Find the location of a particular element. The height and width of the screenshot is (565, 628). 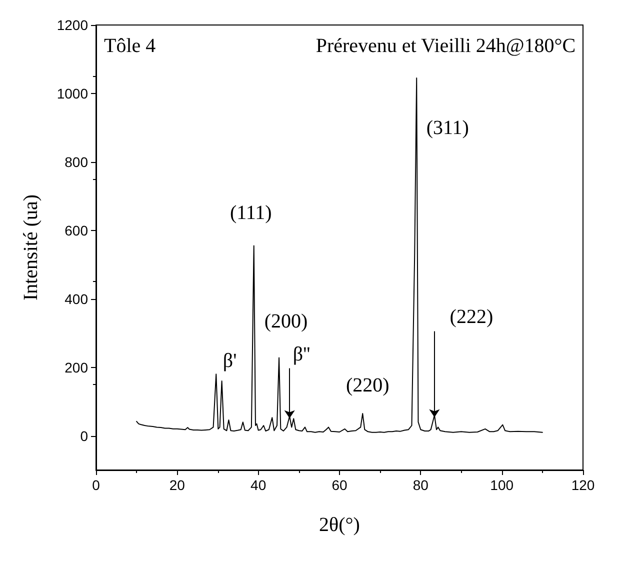

annotation: (311) is located at coordinates (447, 128).